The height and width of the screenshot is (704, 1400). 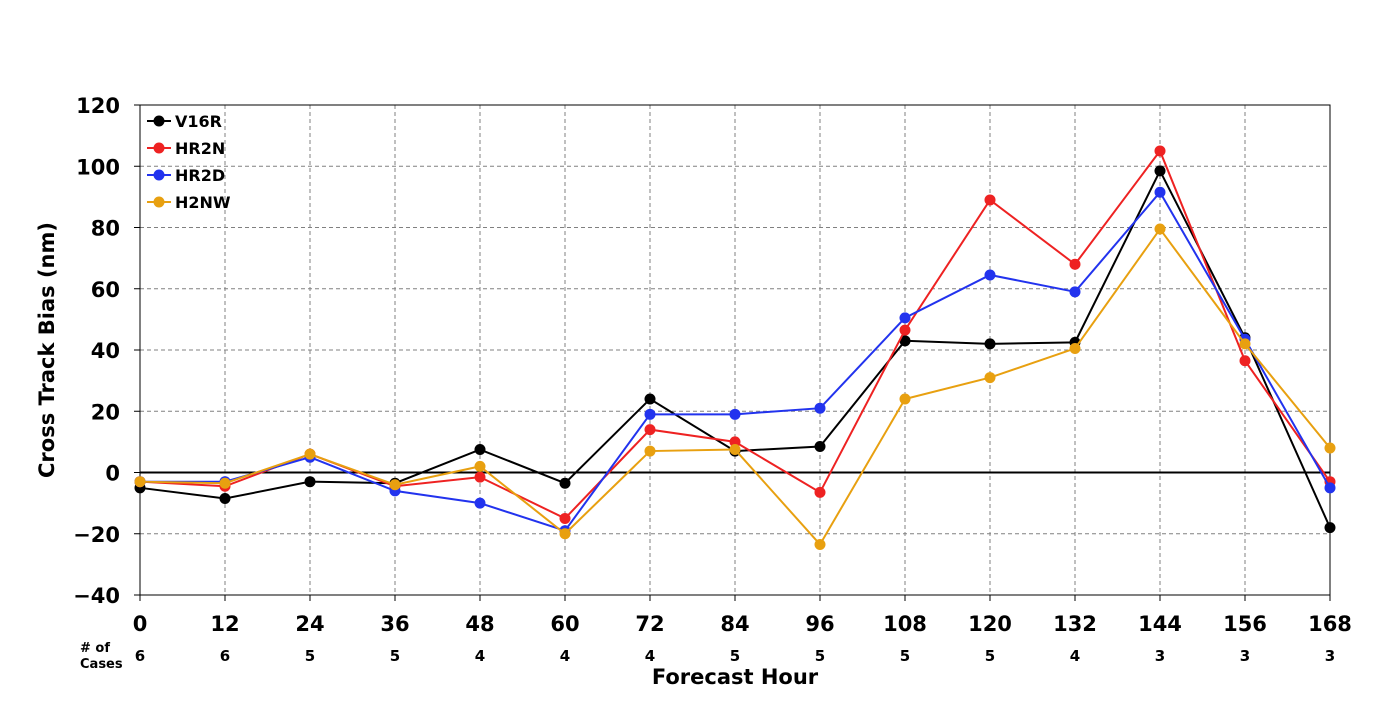 I want to click on x-tick-label: 48, so click(x=479, y=624).